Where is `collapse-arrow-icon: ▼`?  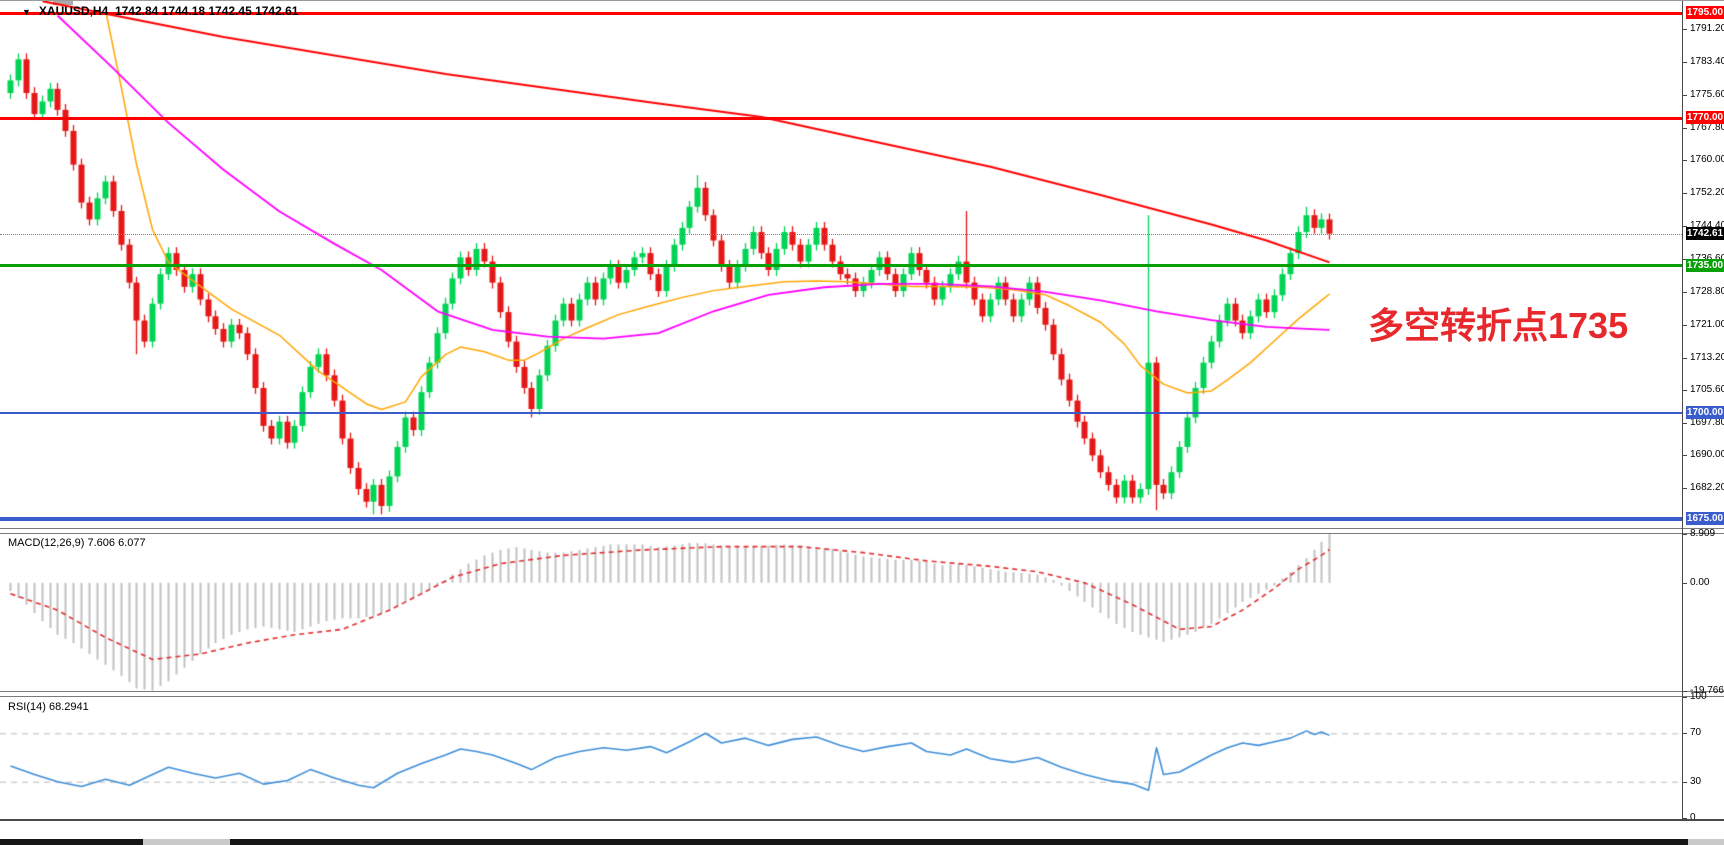 collapse-arrow-icon: ▼ is located at coordinates (26, 12).